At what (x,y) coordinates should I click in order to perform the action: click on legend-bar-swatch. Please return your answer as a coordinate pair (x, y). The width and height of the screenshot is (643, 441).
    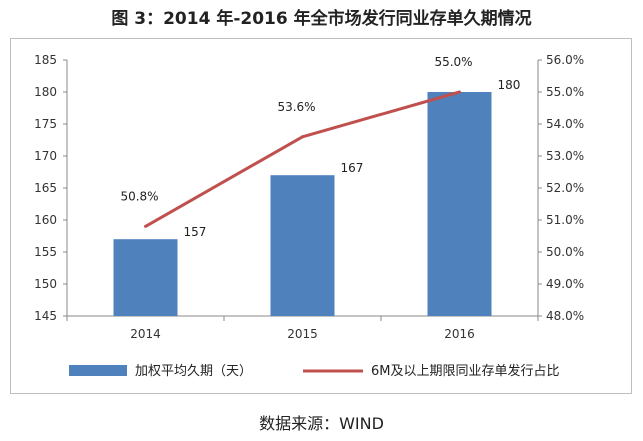
    Looking at the image, I should click on (98, 370).